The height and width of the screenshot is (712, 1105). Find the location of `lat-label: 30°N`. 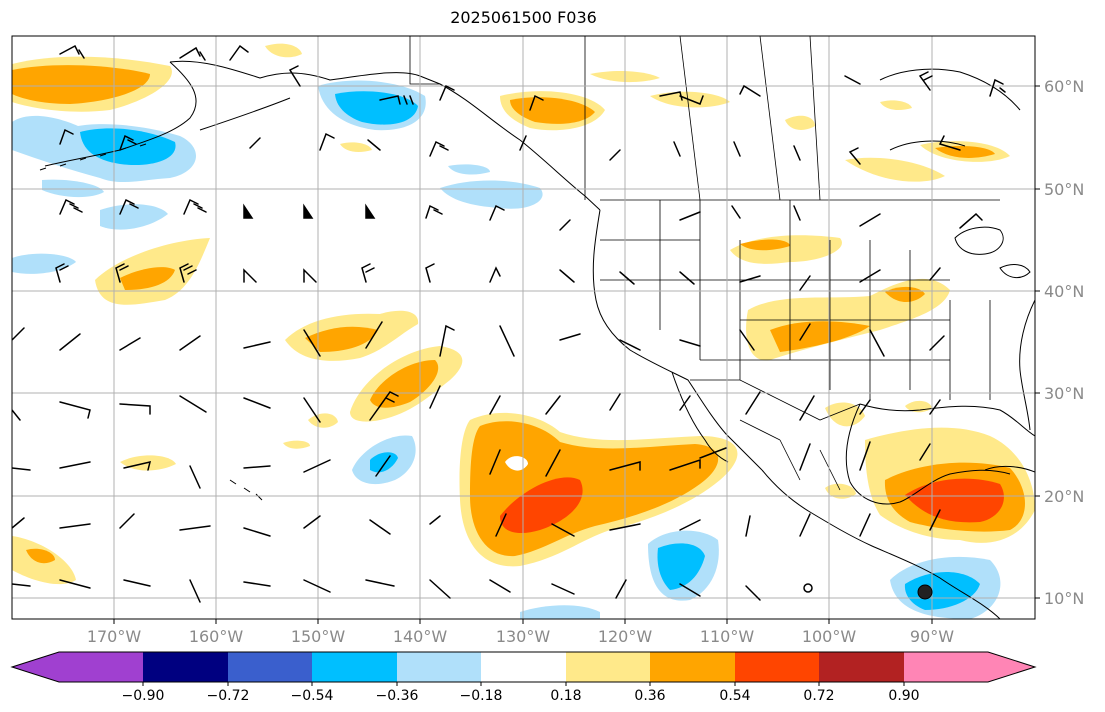

lat-label: 30°N is located at coordinates (1064, 393).